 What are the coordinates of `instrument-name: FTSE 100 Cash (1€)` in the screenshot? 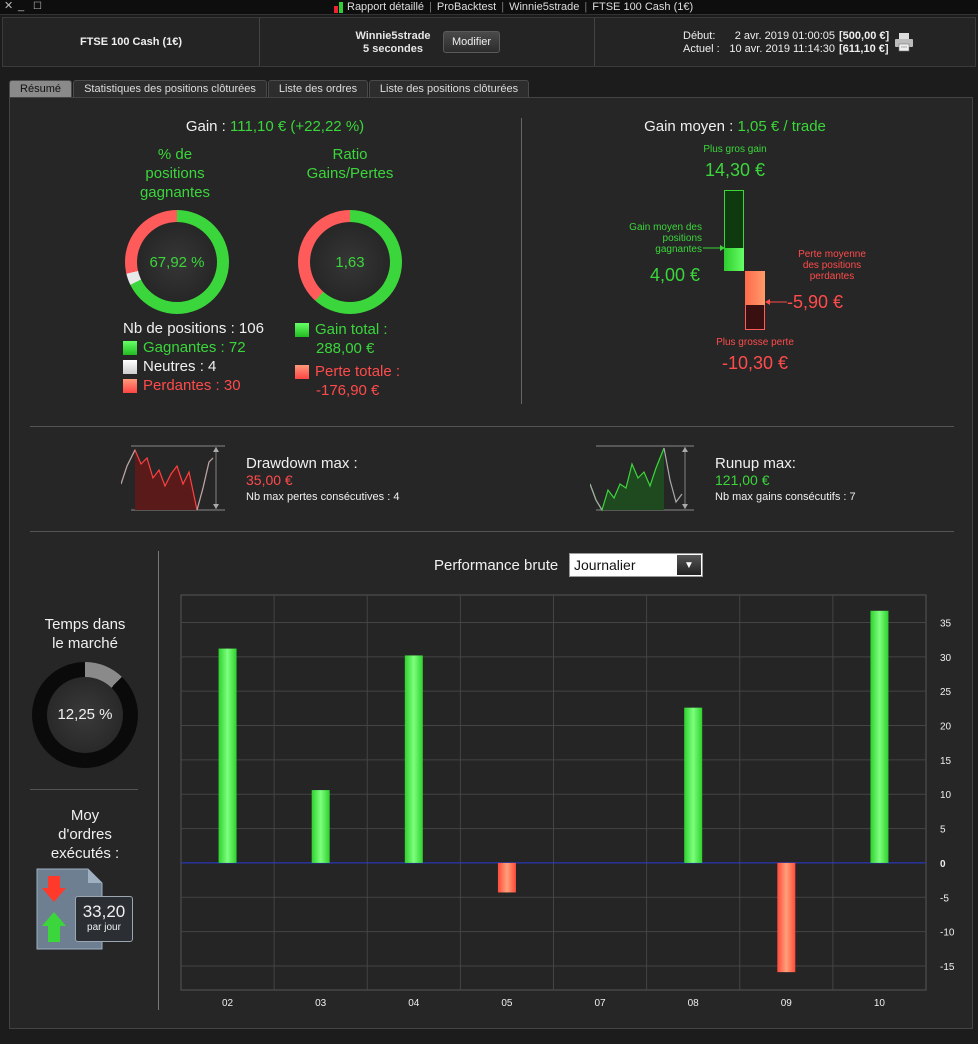 It's located at (131, 42).